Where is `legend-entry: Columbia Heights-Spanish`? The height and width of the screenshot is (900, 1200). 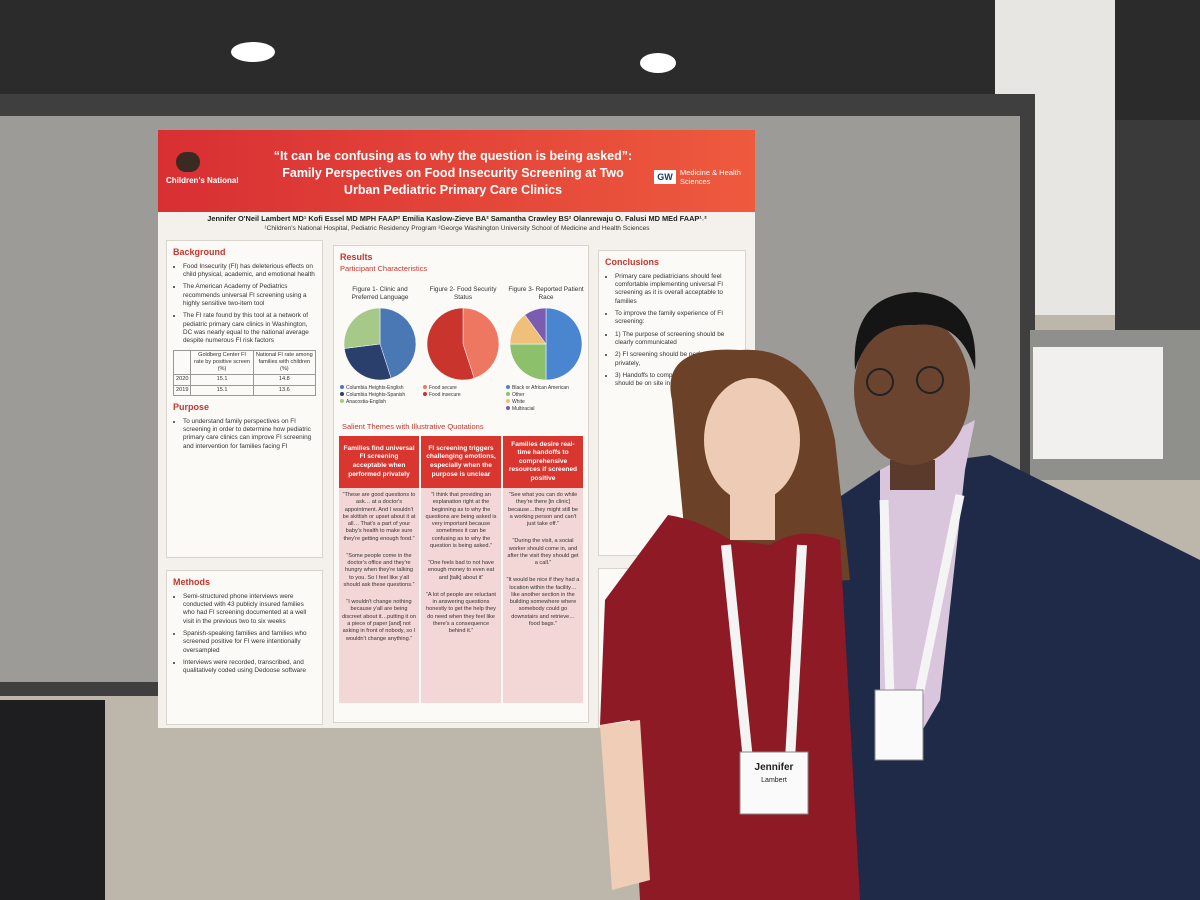
legend-entry: Columbia Heights-Spanish is located at coordinates (380, 395).